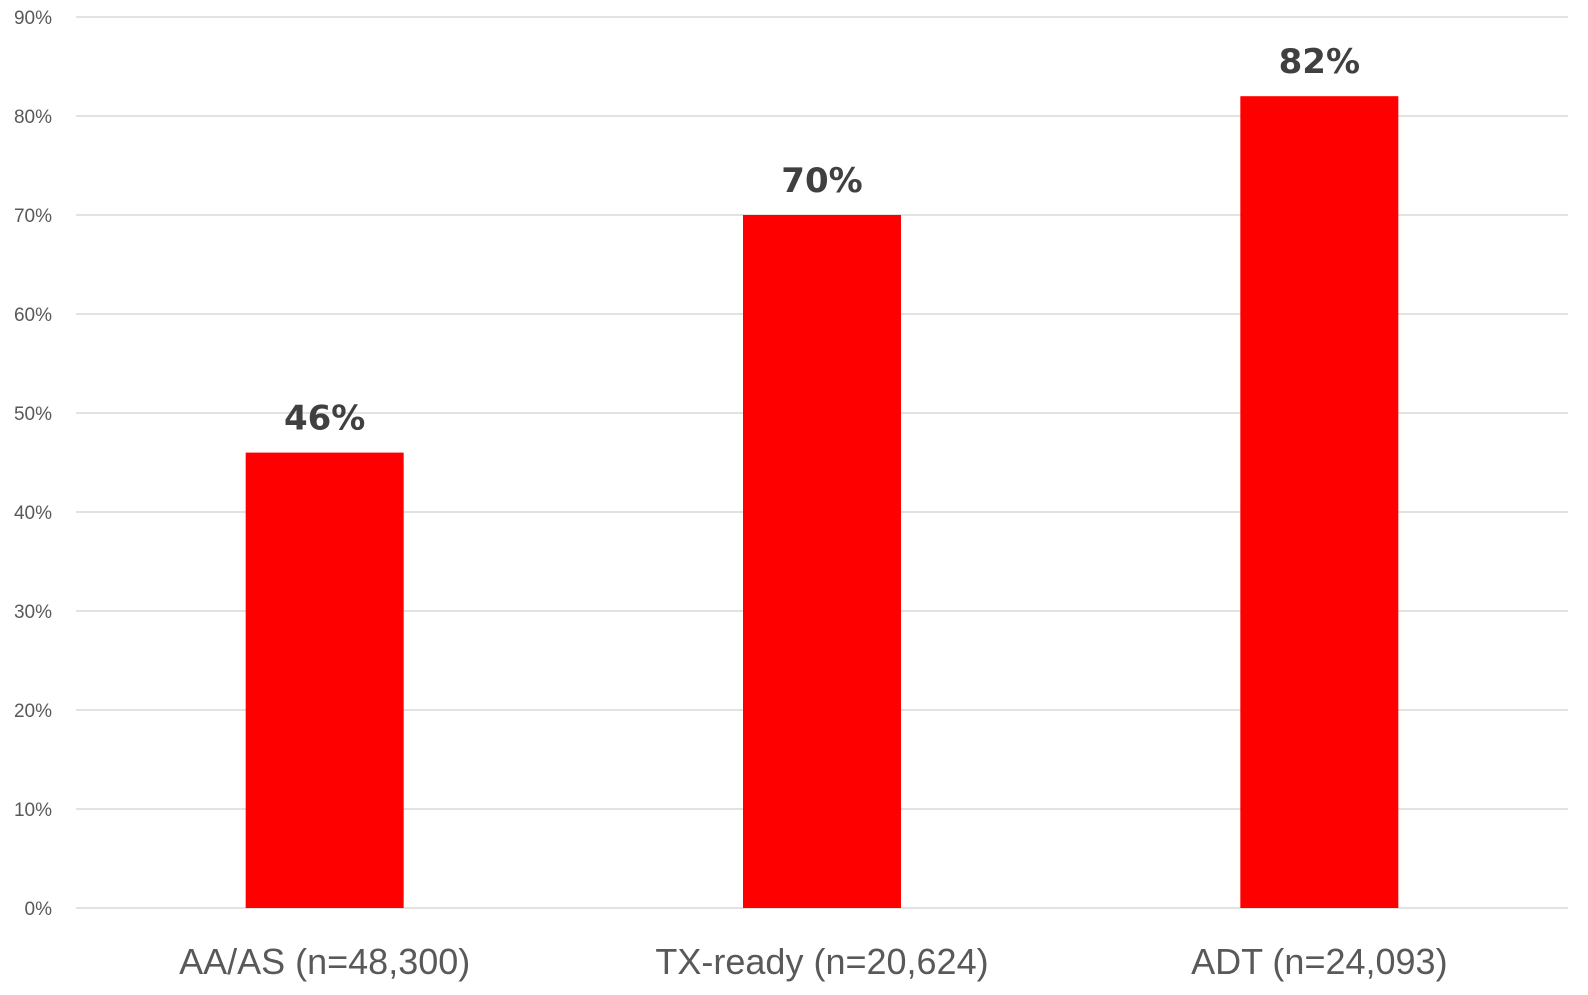 The width and height of the screenshot is (1588, 995). I want to click on y-tick-label: 90%, so click(33, 18).